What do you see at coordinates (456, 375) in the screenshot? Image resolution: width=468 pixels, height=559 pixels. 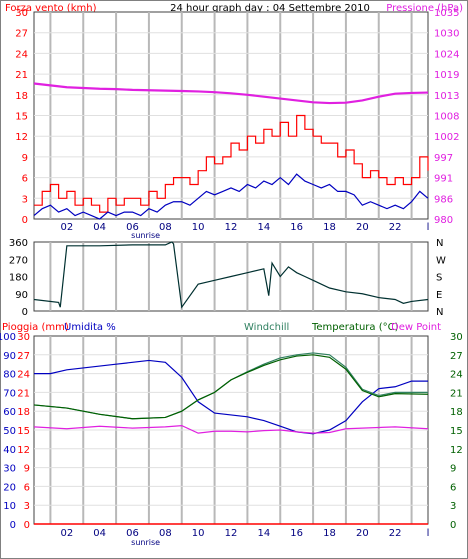 I see `temperature-y-tick-label: 24` at bounding box center [456, 375].